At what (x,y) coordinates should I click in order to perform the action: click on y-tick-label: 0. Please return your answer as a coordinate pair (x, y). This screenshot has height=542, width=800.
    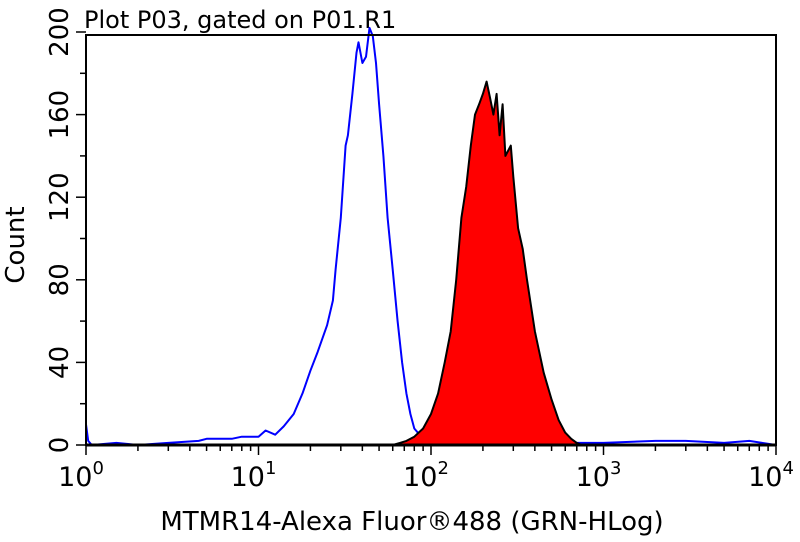
    Looking at the image, I should click on (60, 445).